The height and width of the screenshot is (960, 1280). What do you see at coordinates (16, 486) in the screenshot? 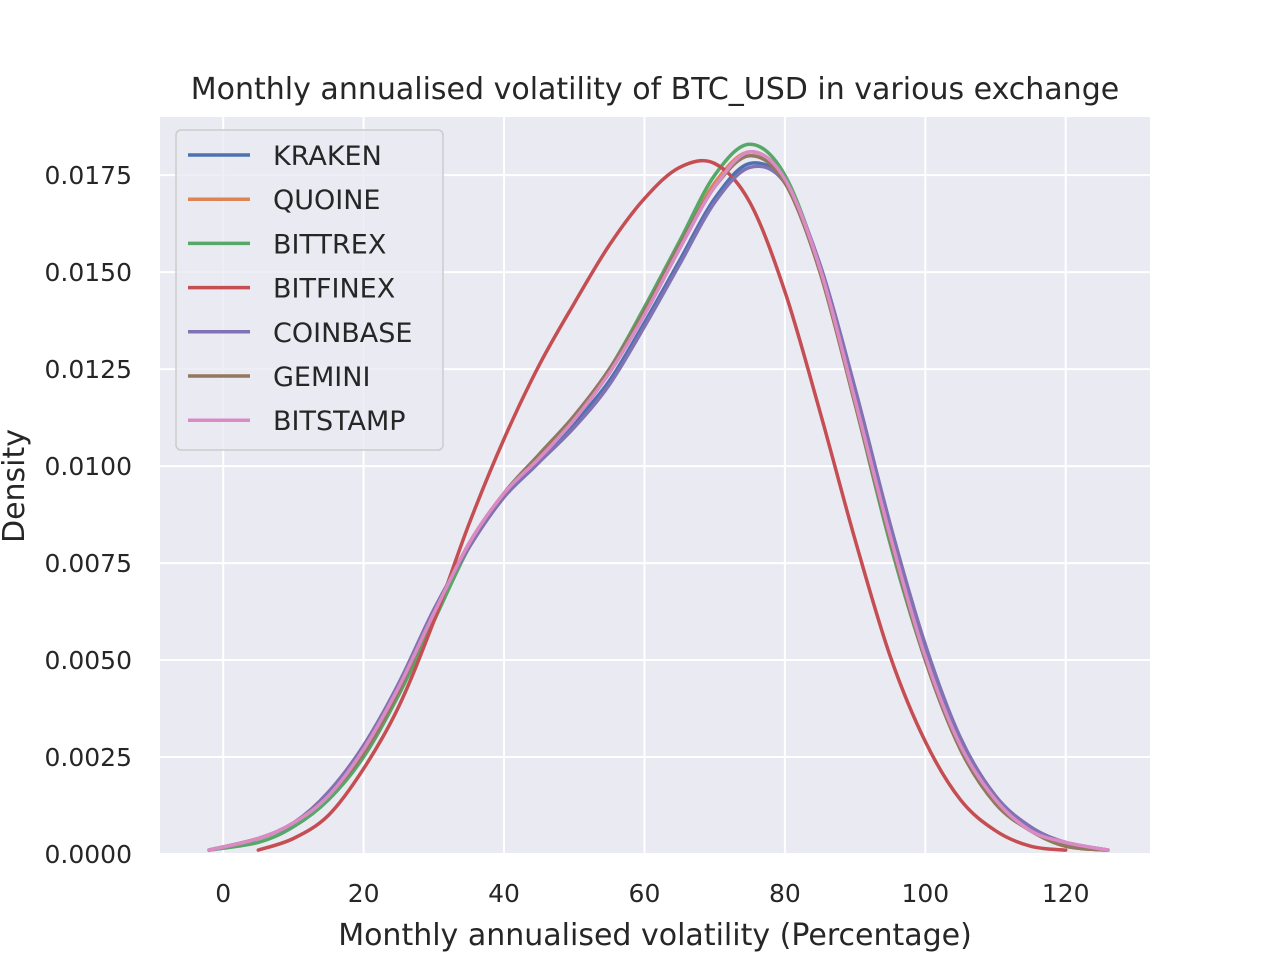
I see `y-axis-label: Density` at bounding box center [16, 486].